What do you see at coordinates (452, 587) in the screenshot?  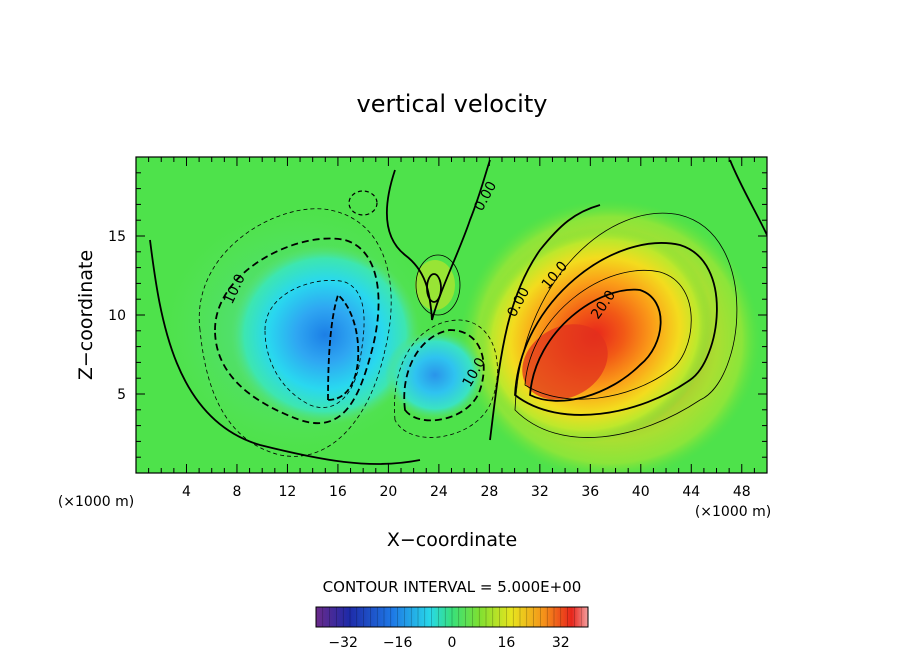 I see `contour-interval-text: CONTOUR INTERVAL = 5.000E+00` at bounding box center [452, 587].